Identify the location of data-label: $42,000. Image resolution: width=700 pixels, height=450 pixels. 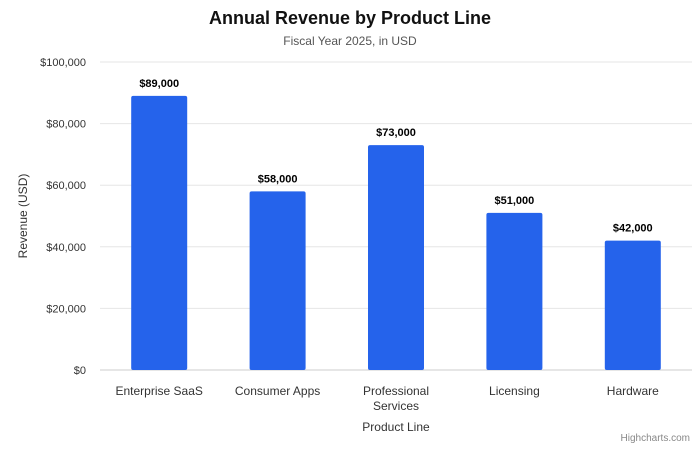
(633, 229).